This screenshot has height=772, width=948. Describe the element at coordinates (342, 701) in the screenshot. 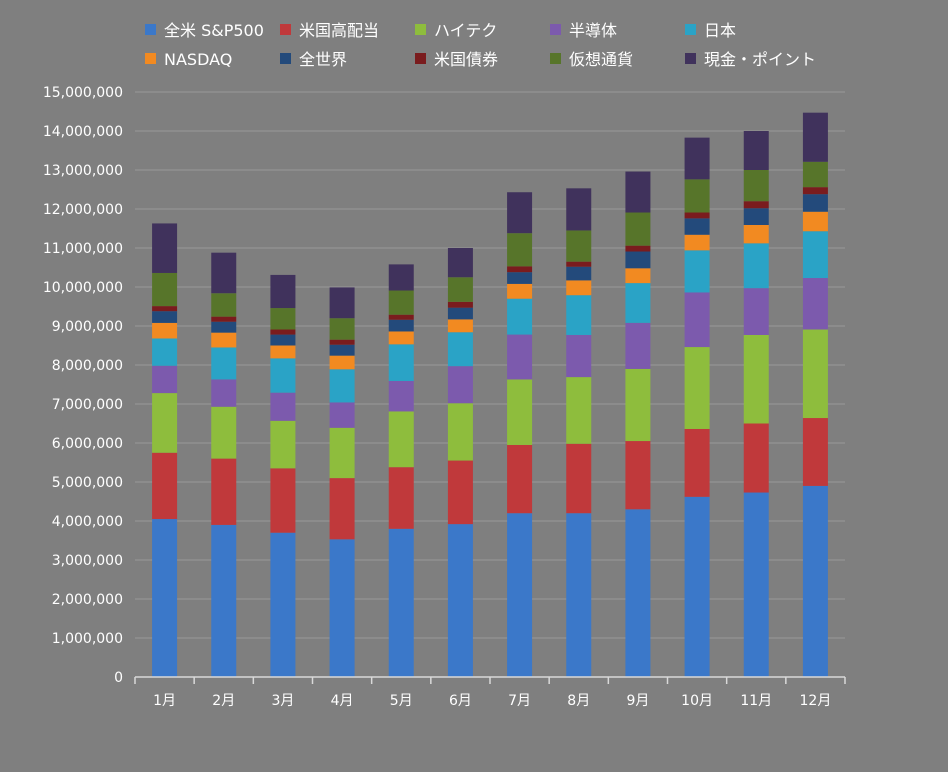

I see `x-tick-label: 4月` at that location.